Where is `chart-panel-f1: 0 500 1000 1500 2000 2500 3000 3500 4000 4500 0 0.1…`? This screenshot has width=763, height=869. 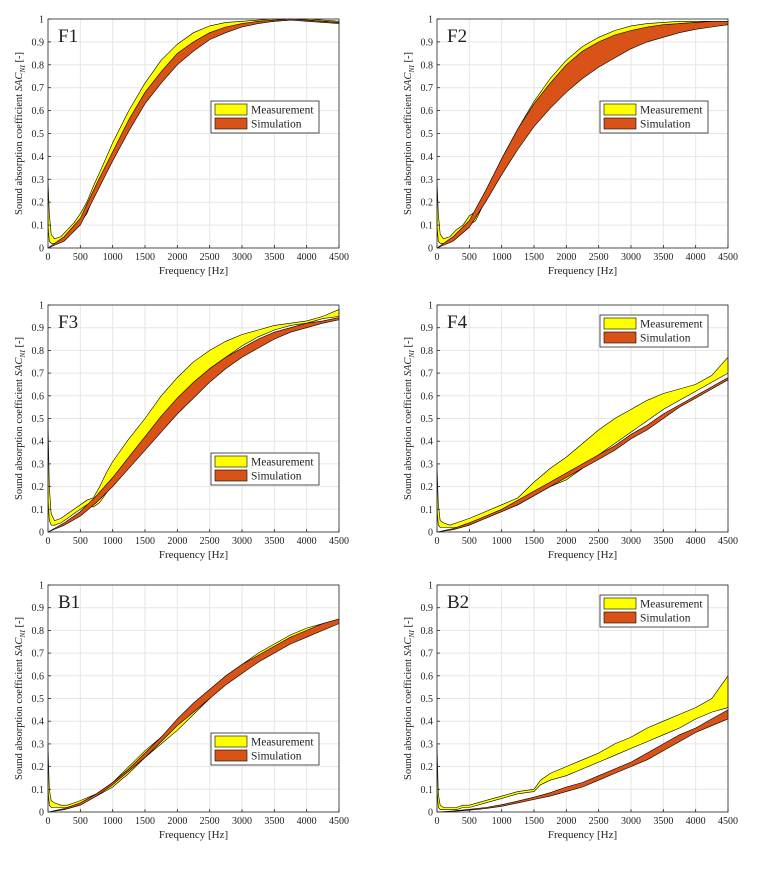
chart-panel-f1: 0 500 1000 1500 2000 2500 3000 3500 4000 4500 0 0.1… is located at coordinates (181, 146).